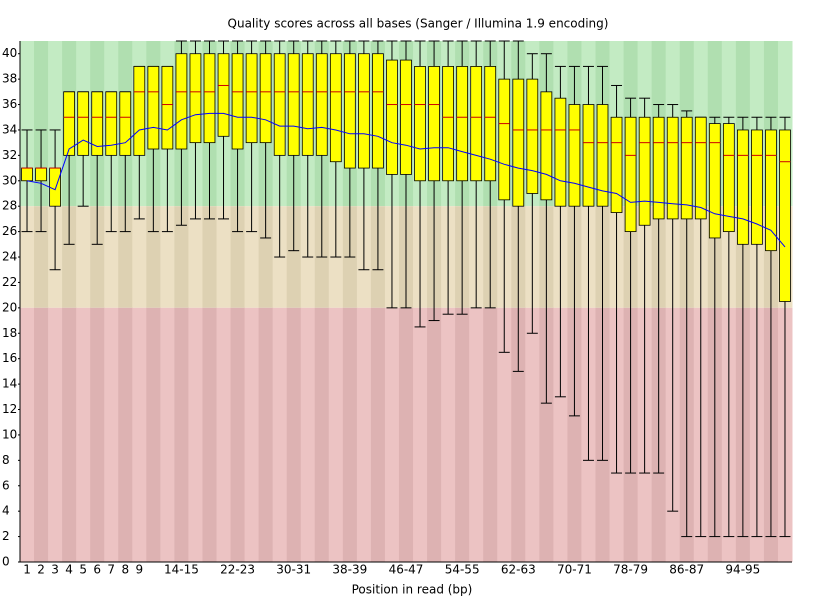  I want to click on y-tick-label: 30, so click(9, 180).